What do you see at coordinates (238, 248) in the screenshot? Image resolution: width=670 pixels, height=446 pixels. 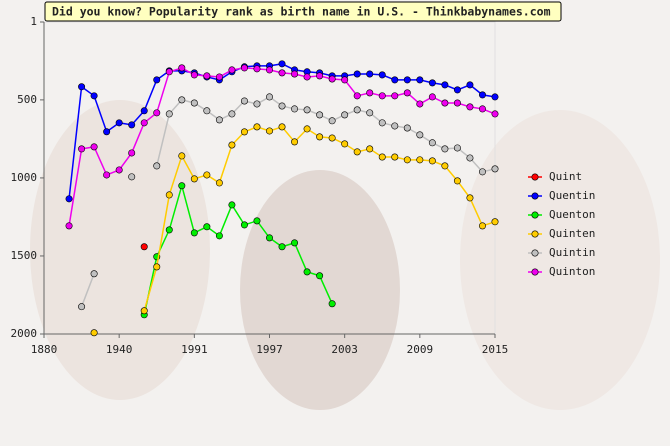 I see `series-line` at bounding box center [238, 248].